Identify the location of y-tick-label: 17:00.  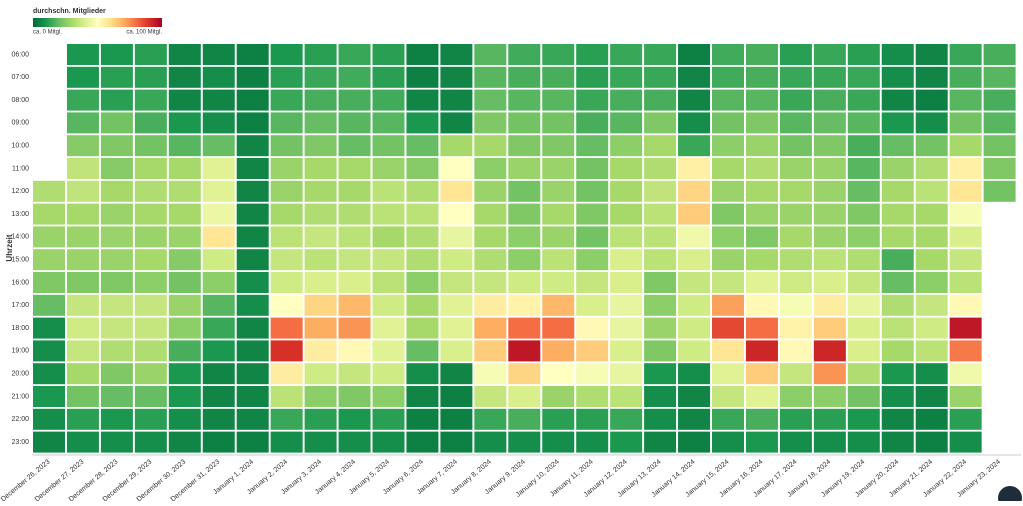
(20, 305).